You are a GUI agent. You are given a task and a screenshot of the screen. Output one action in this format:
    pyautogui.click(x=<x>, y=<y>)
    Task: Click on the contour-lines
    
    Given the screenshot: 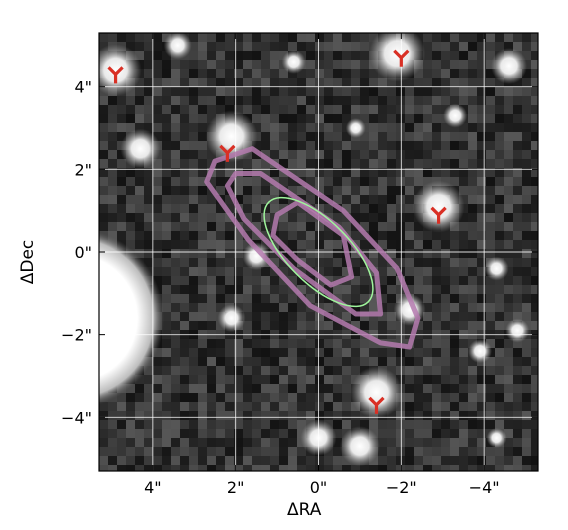 What is the action you would take?
    pyautogui.click(x=312, y=248)
    